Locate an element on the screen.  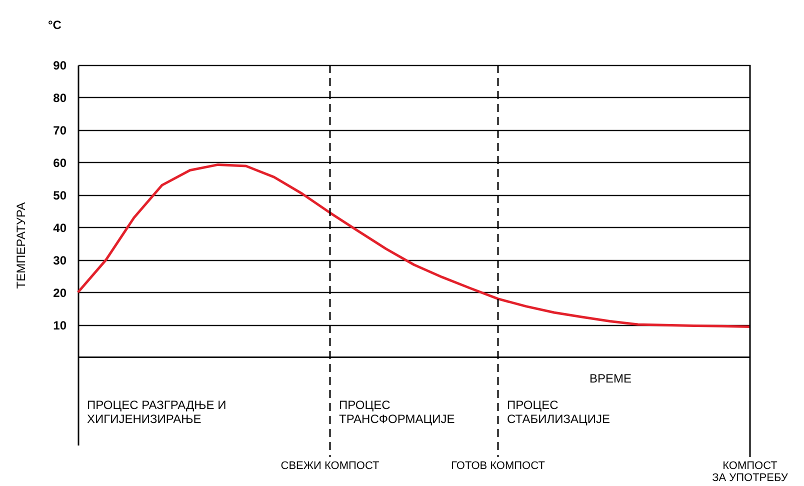
annotation: ПРОЦЕС РАЗГРАДЊЕ И ХИГИЈЕНИЗИРАЊЕ is located at coordinates (156, 412).